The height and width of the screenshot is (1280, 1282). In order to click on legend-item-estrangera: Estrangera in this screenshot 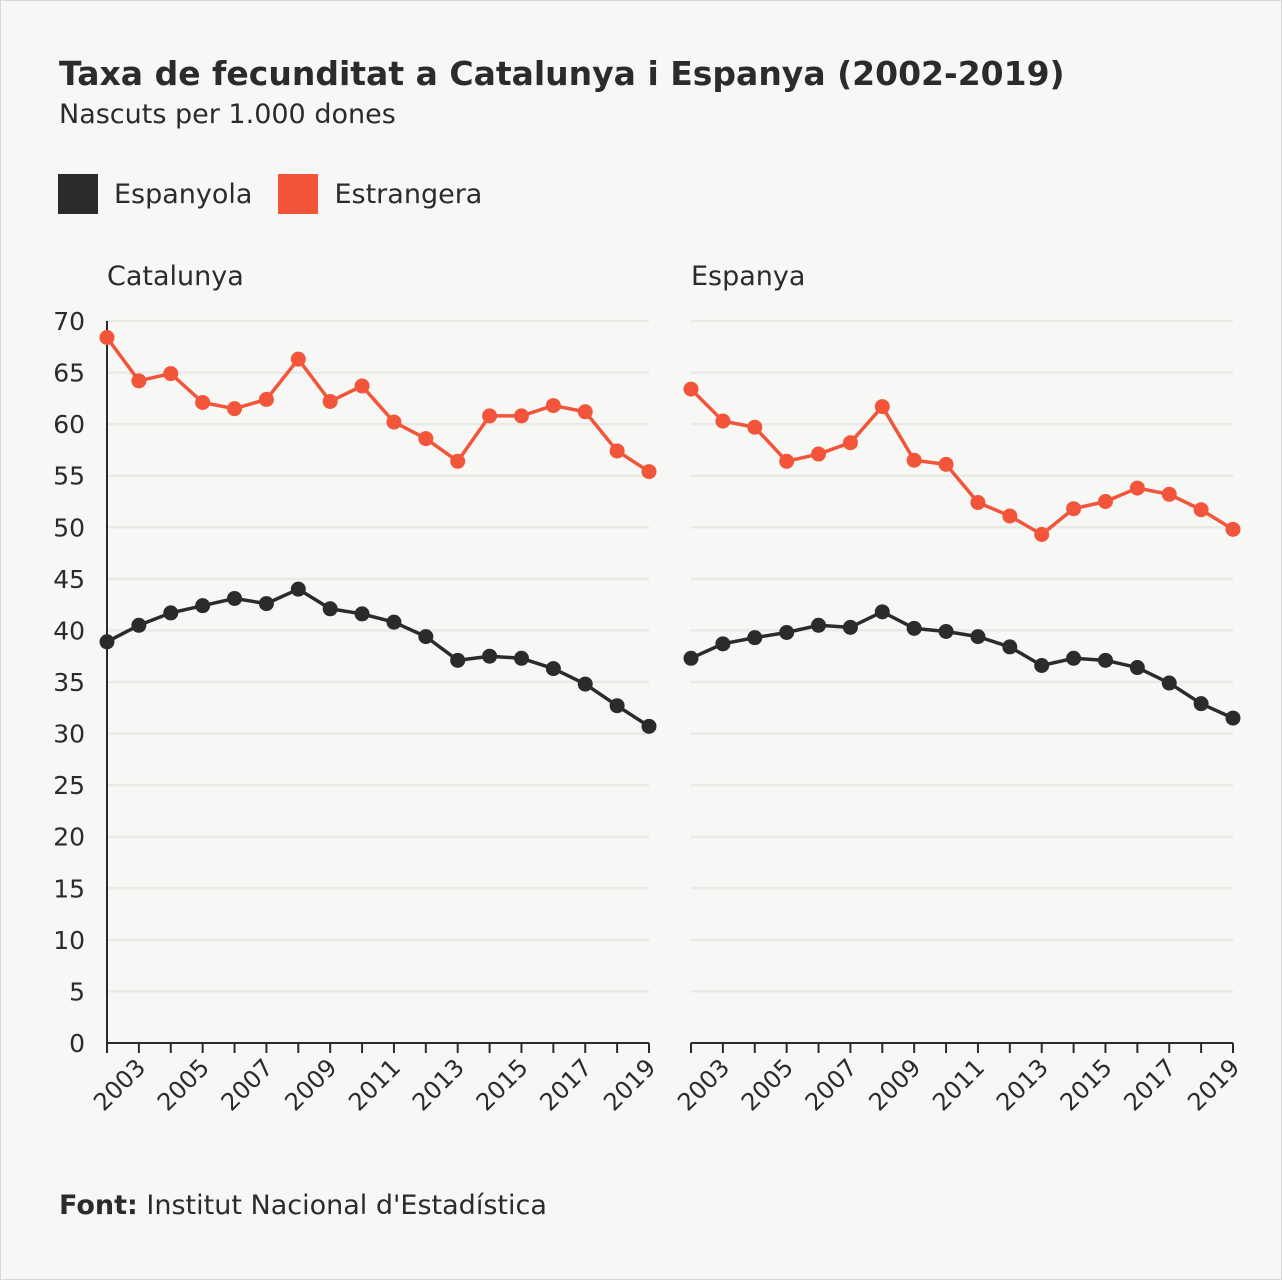, I will do `click(380, 194)`.